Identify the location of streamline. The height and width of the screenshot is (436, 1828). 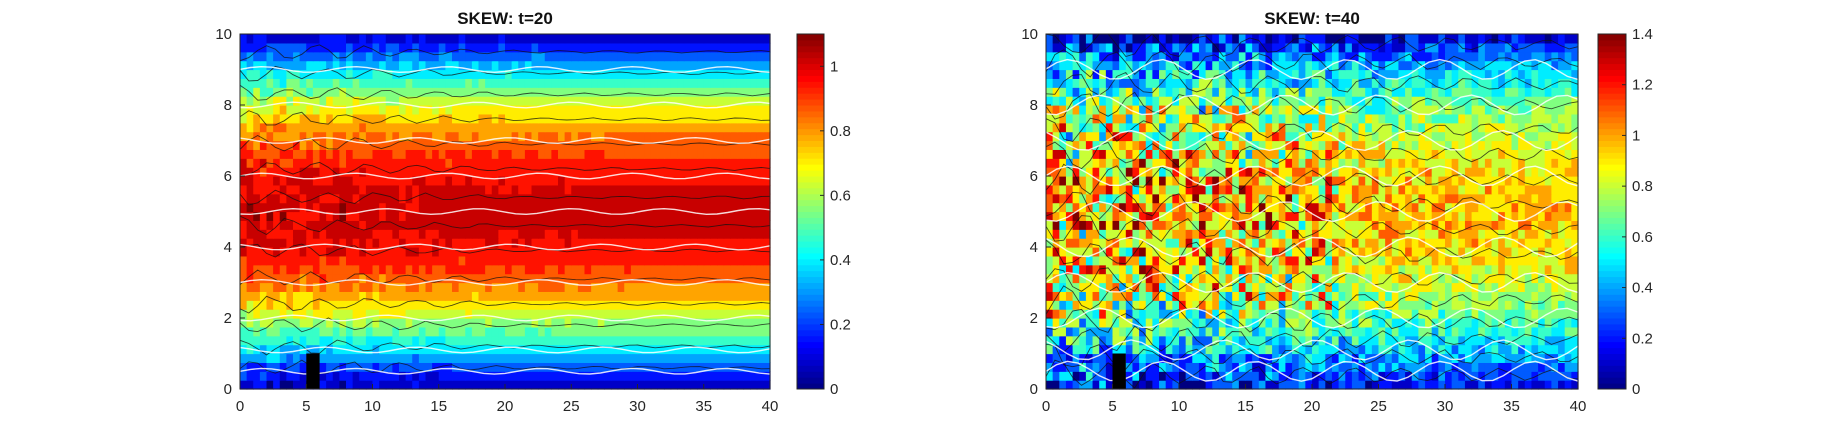
(505, 140).